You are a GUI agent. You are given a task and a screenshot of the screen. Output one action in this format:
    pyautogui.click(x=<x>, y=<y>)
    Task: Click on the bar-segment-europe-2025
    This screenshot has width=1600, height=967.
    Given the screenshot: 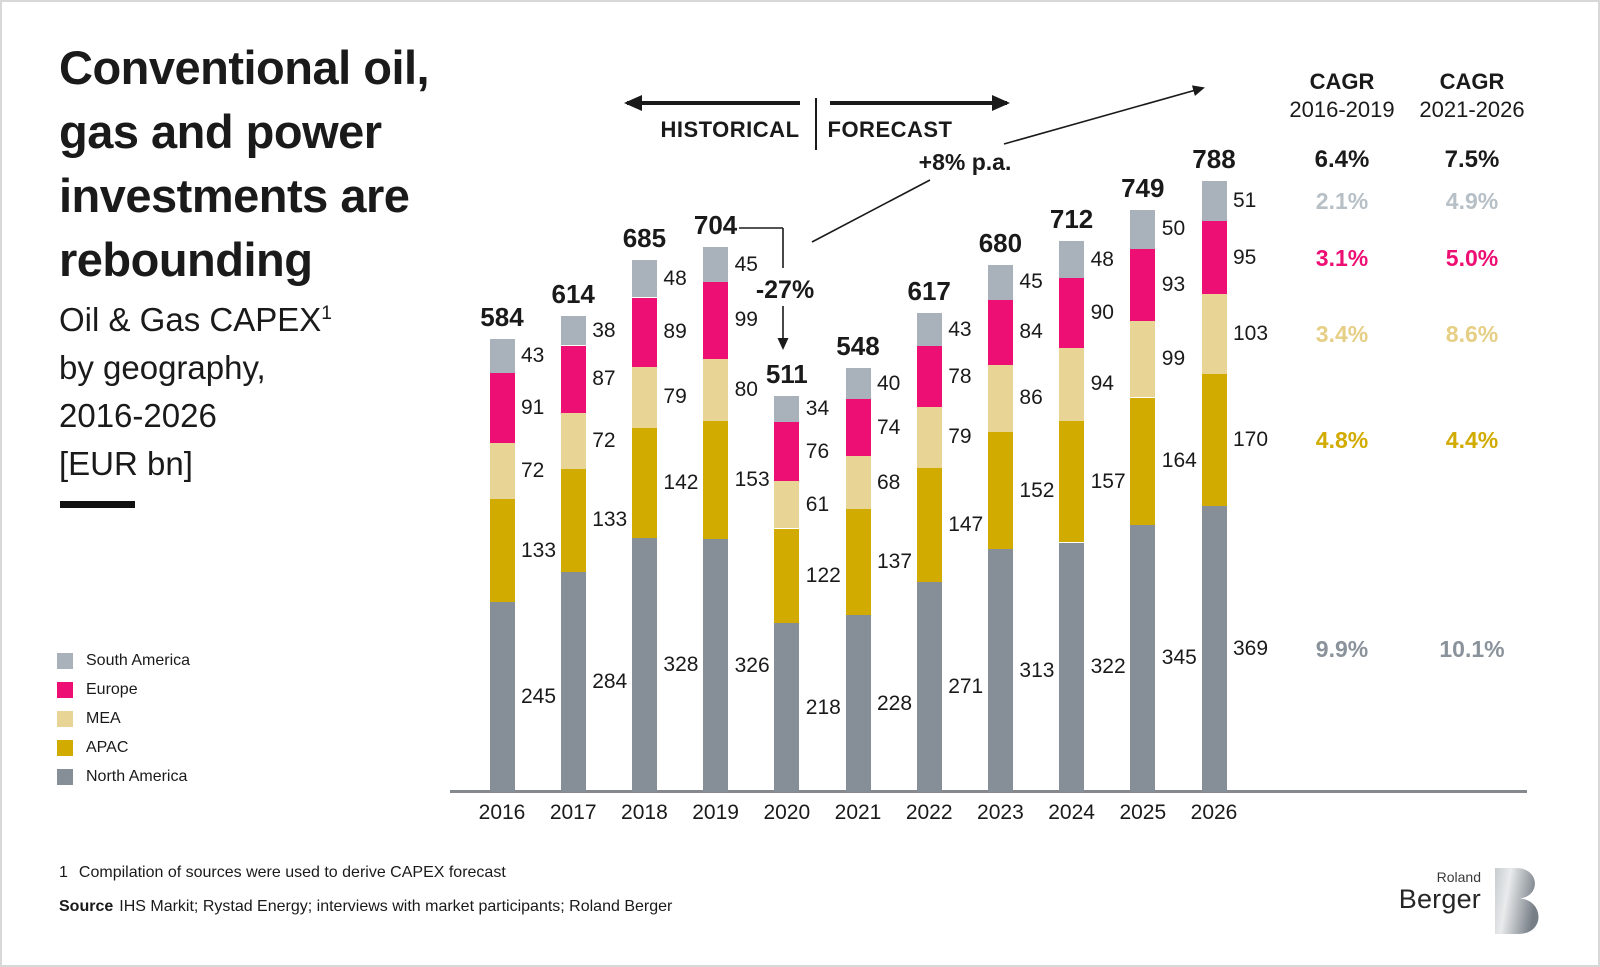 What is the action you would take?
    pyautogui.click(x=1143, y=284)
    